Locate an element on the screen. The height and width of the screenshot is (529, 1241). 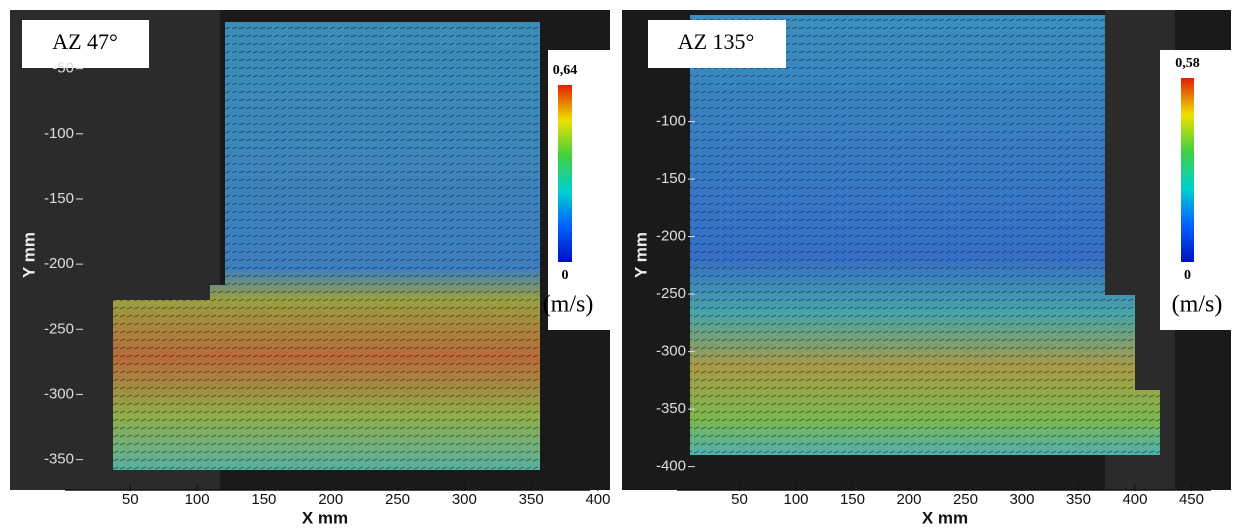
y-tick-label: -50 is located at coordinates (63, 68).